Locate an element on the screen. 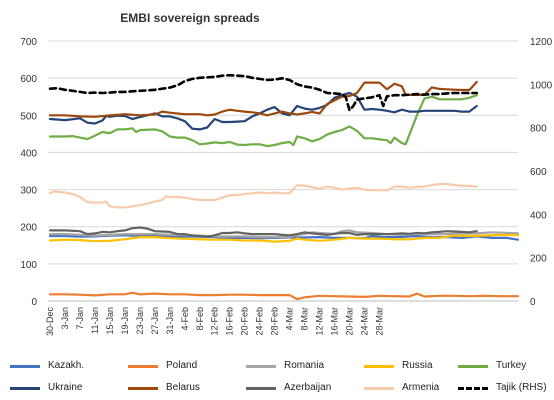 This screenshot has width=554, height=400. right-axis: 0 200 400 600 800 1000 1200 is located at coordinates (541, 172).